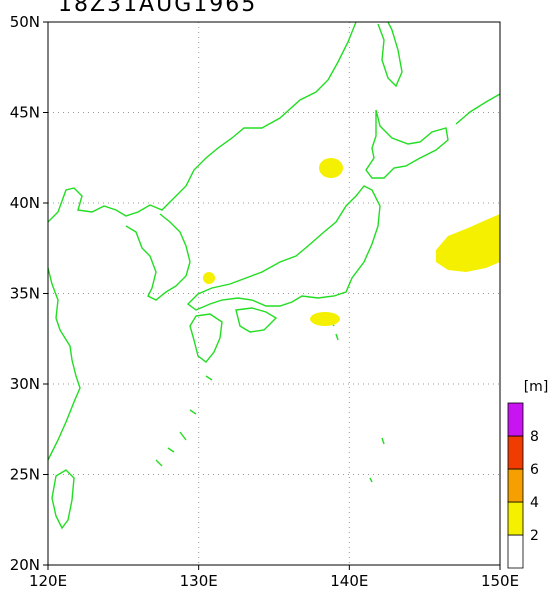 This screenshot has width=551, height=594. I want to click on lat-tick-label: 20N, so click(25, 565).